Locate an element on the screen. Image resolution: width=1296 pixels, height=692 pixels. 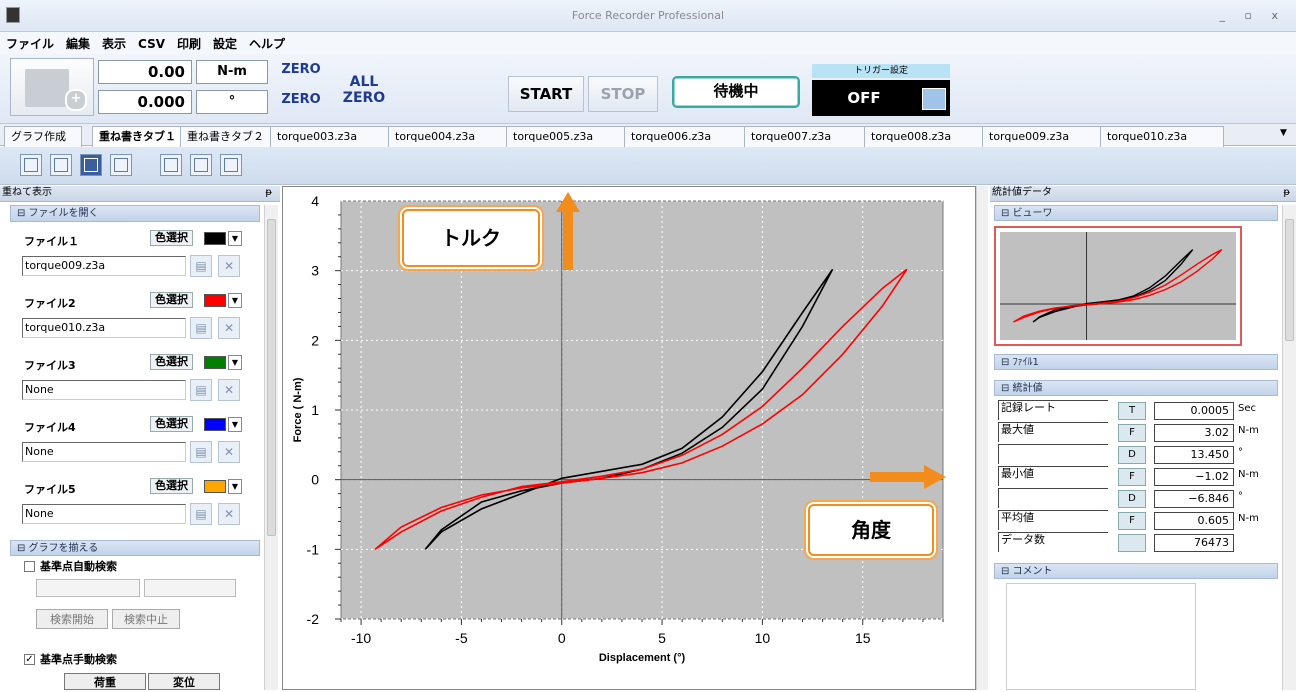
tab-overlay-2: 重ね書きタブ２ is located at coordinates (228, 136).